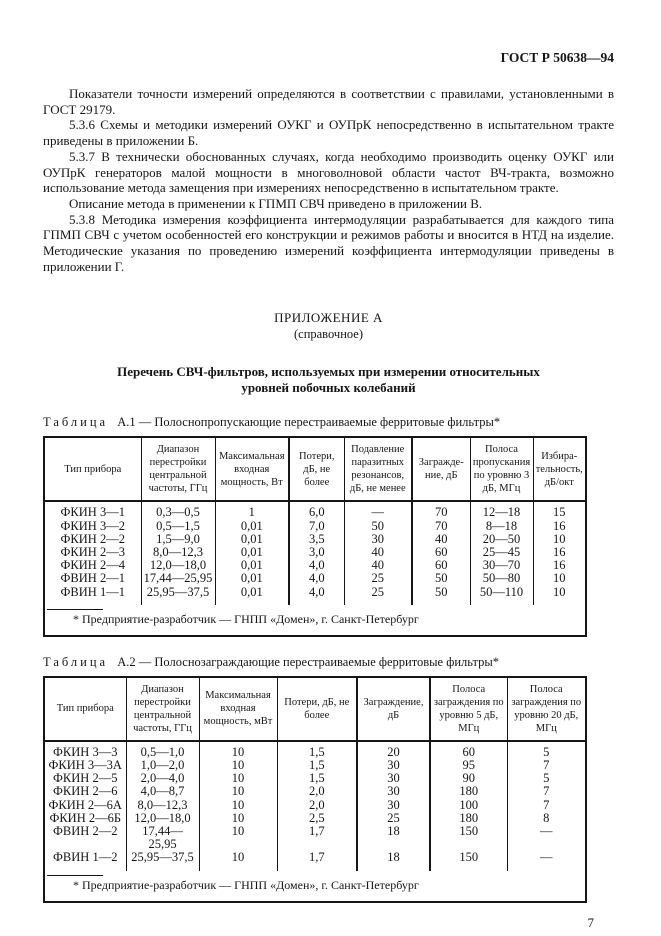  What do you see at coordinates (162, 779) in the screenshot?
I see `table-cell: 2,0—4,0` at bounding box center [162, 779].